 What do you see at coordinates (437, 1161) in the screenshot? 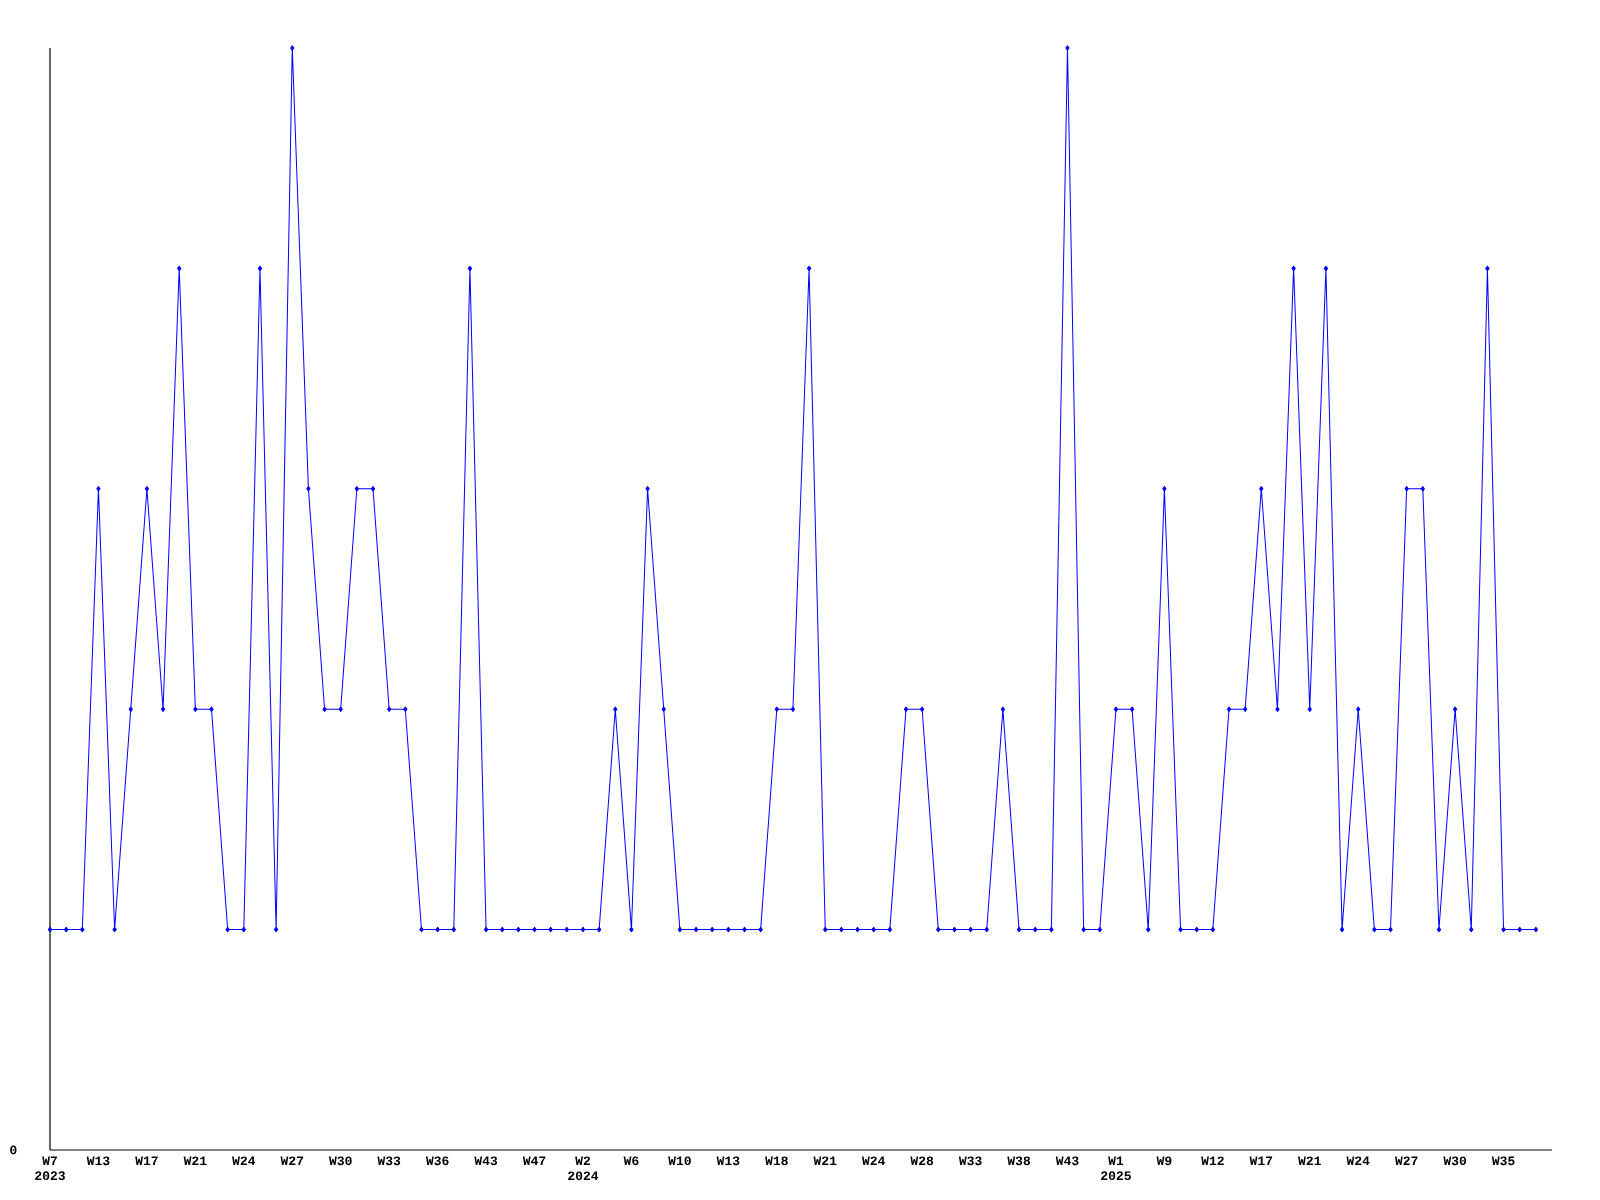
I see `x-tick-label: W36` at bounding box center [437, 1161].